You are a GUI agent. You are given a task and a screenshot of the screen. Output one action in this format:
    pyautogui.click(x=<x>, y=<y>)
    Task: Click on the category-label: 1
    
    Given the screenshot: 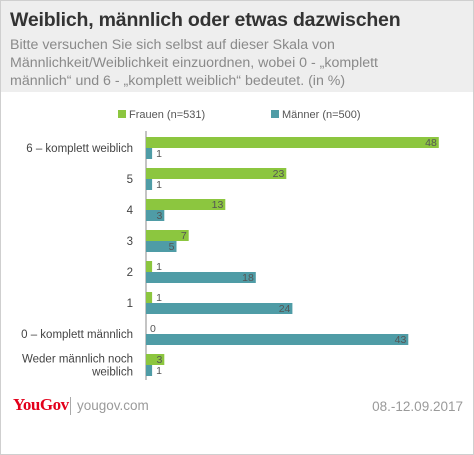 What is the action you would take?
    pyautogui.click(x=130, y=304)
    